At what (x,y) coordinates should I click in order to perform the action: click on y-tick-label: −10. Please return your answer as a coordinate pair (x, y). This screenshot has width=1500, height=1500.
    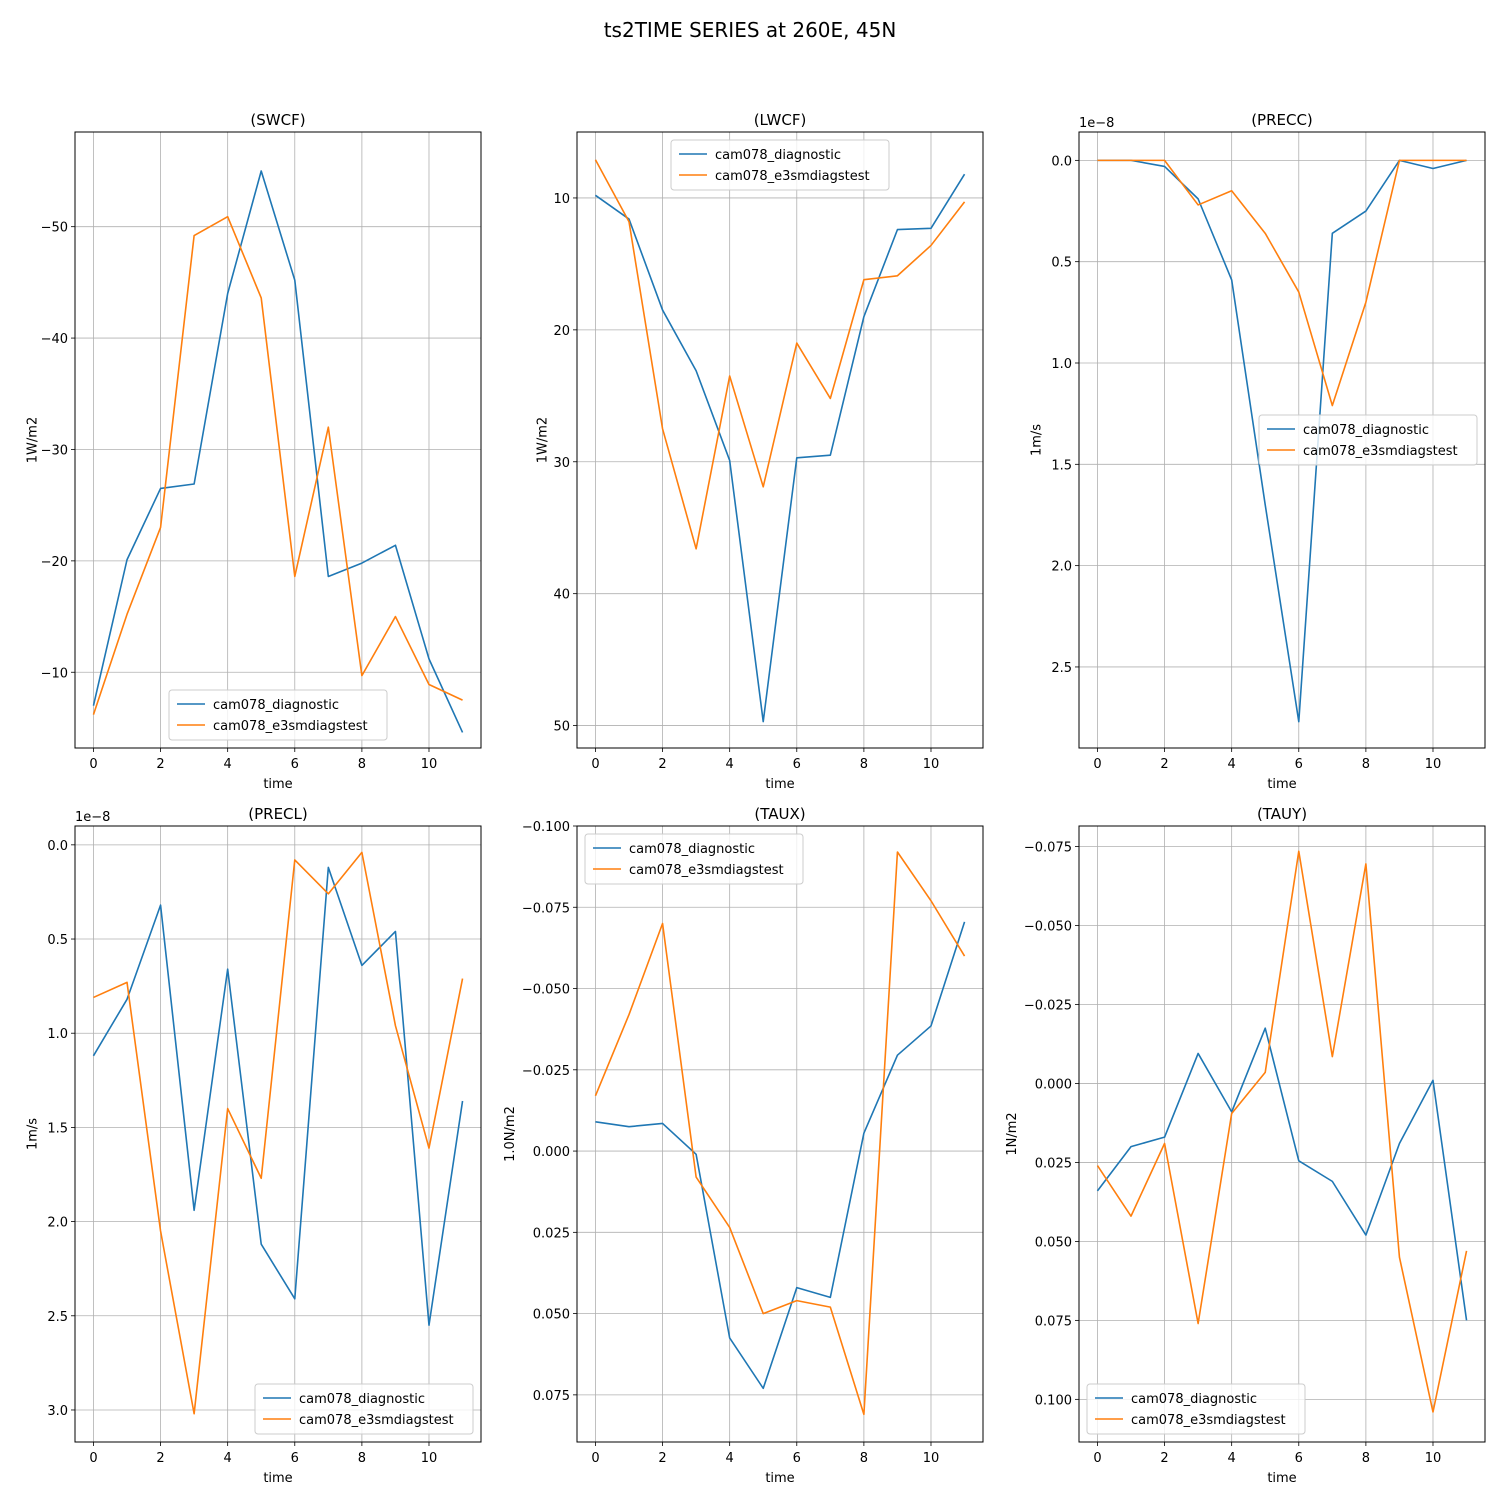
    Looking at the image, I should click on (54, 673).